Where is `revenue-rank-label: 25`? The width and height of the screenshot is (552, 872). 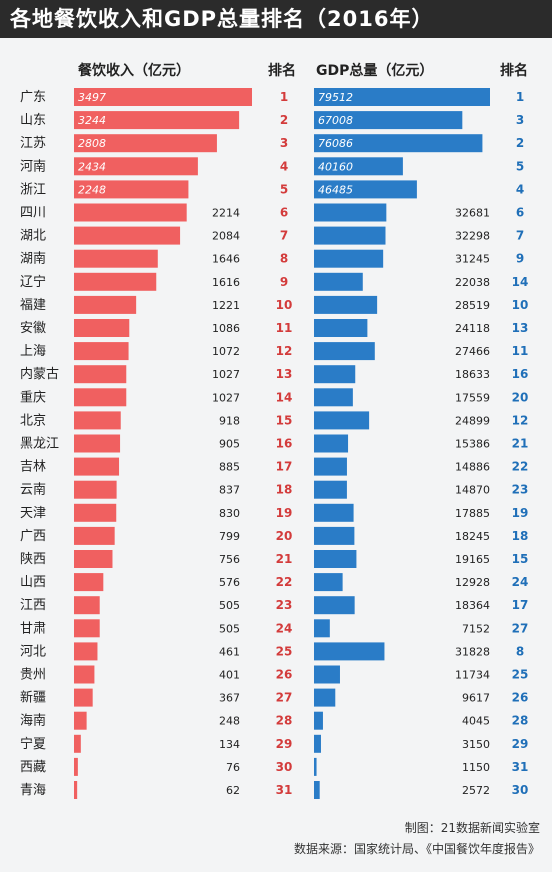
revenue-rank-label: 25 is located at coordinates (284, 651).